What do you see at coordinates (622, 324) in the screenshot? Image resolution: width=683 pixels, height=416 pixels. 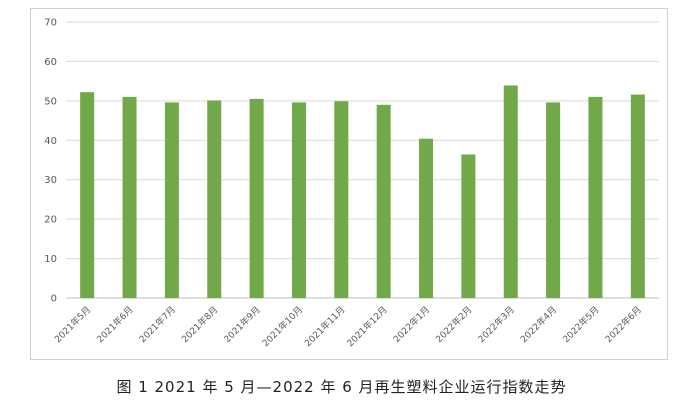 I see `x-tick-label: 2022年6月` at bounding box center [622, 324].